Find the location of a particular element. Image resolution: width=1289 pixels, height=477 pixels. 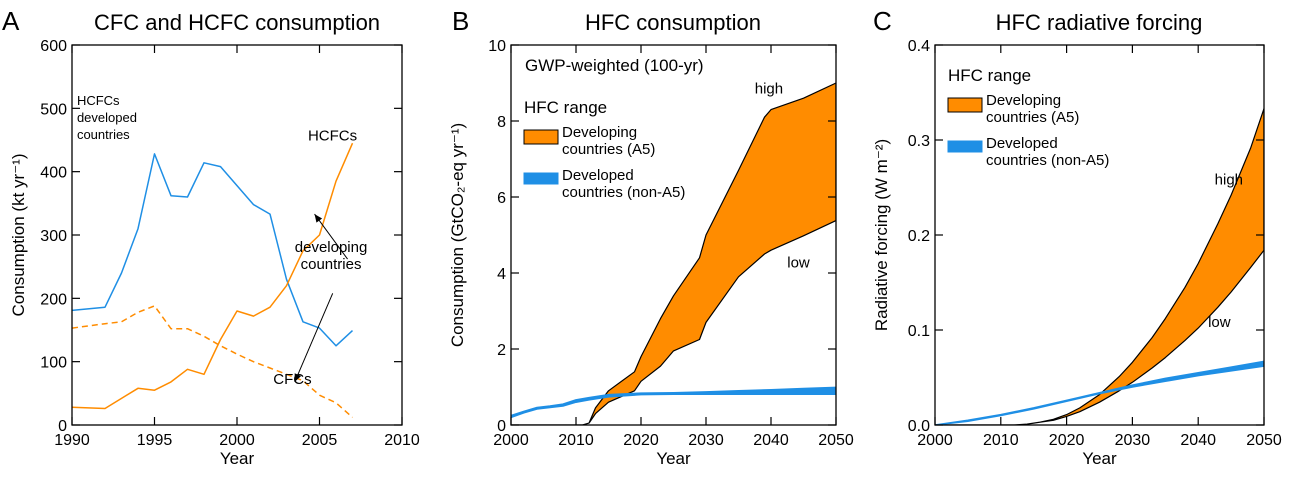

panel-letter: C is located at coordinates (882, 21).